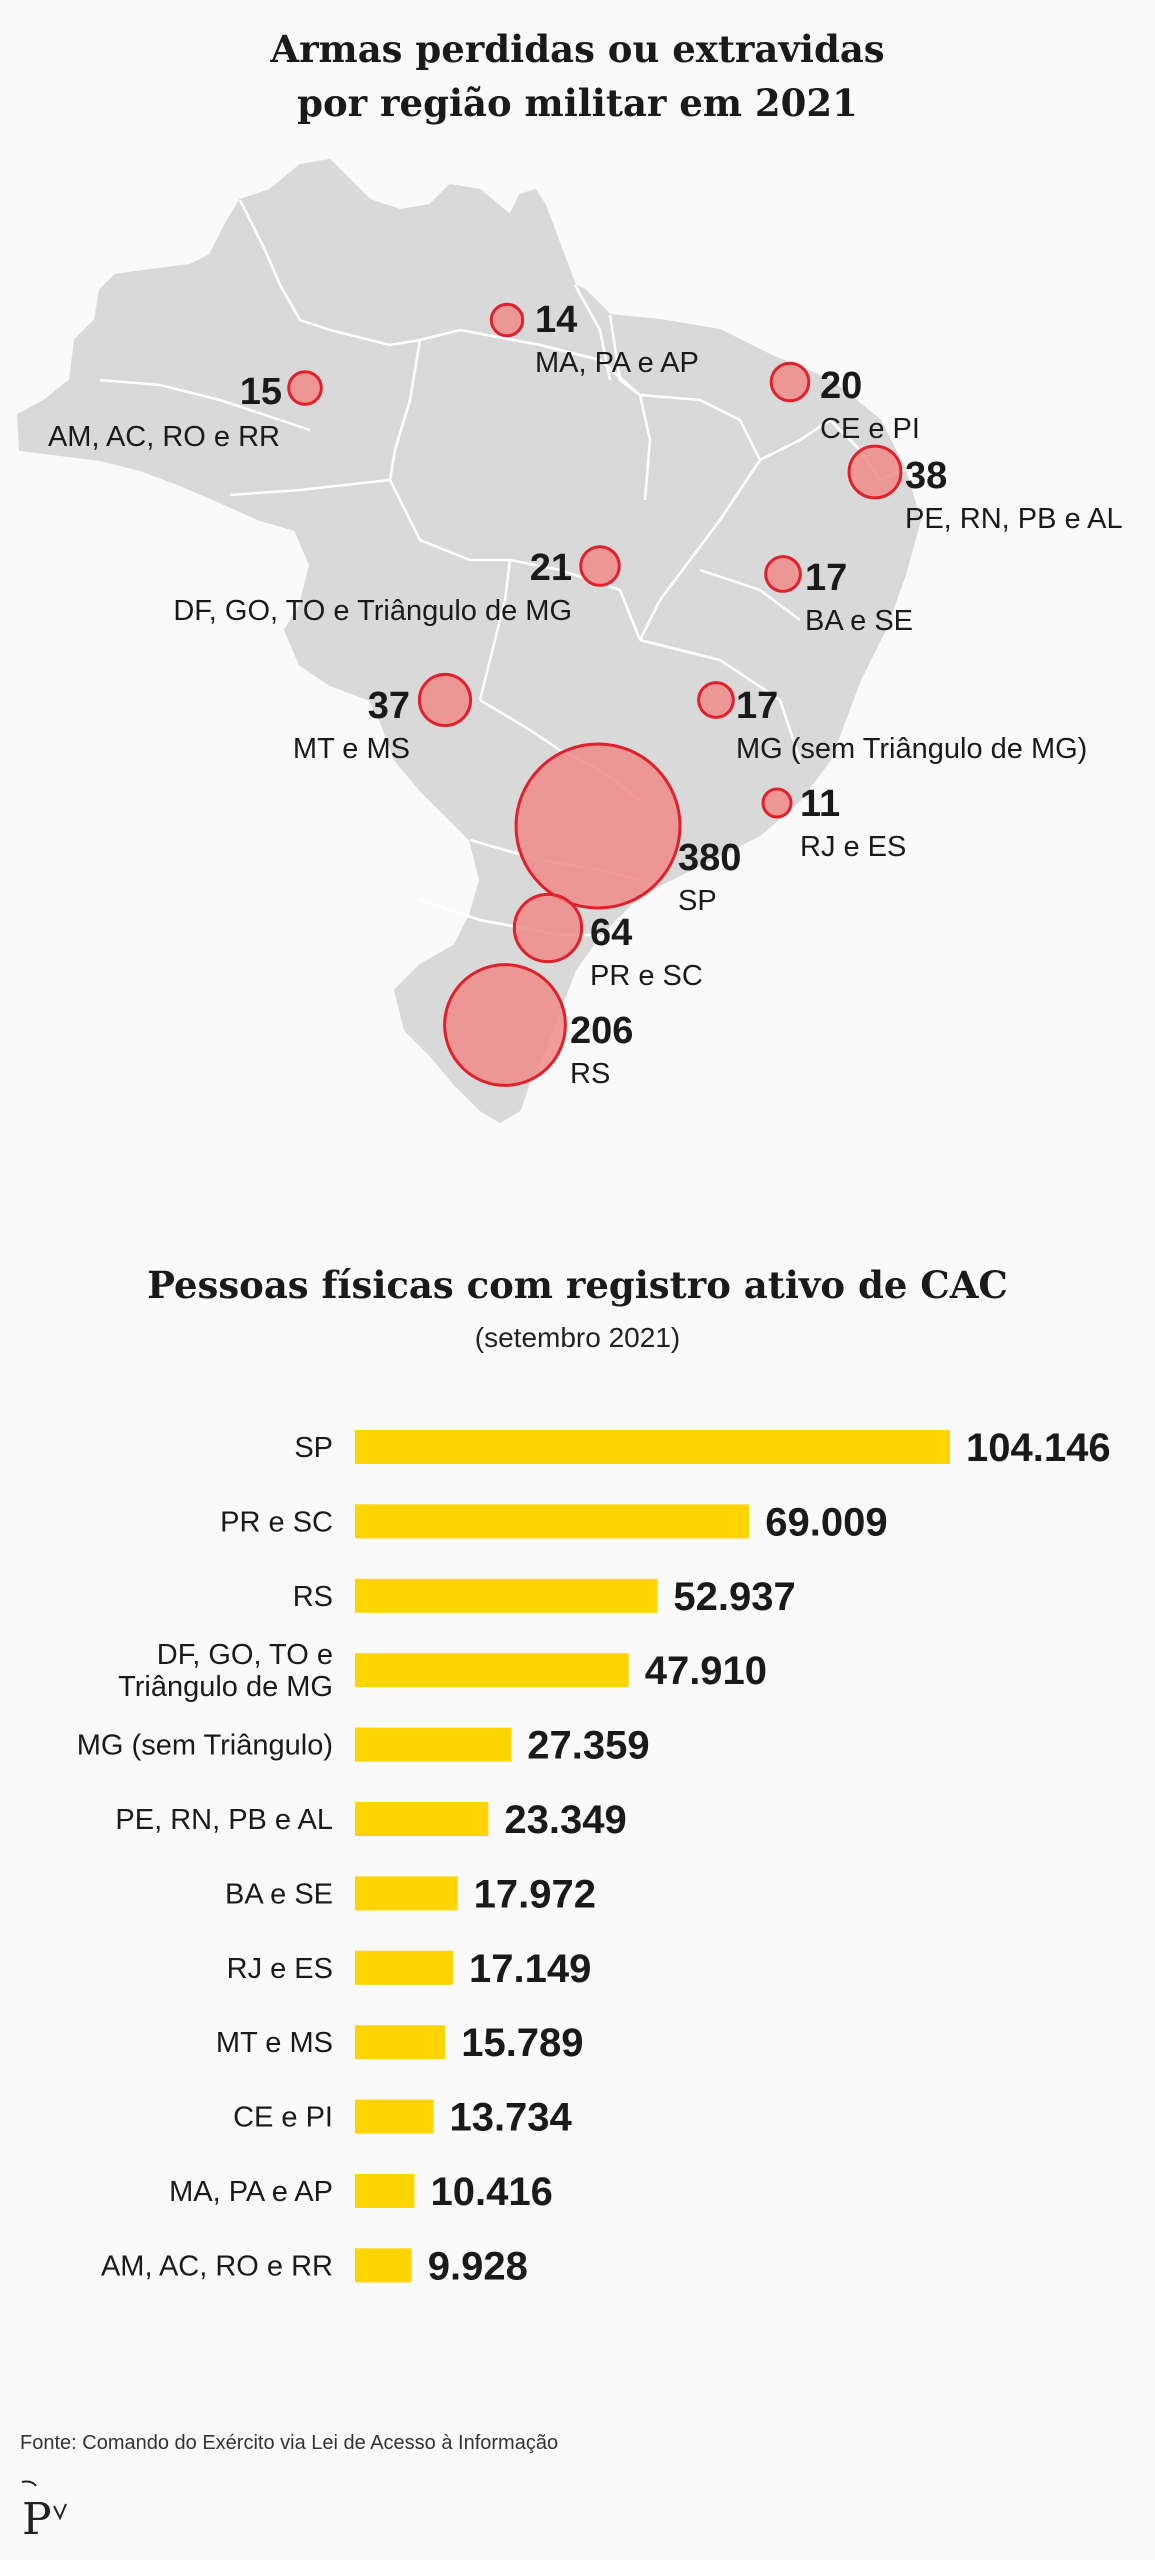 Image resolution: width=1155 pixels, height=2560 pixels. Describe the element at coordinates (611, 933) in the screenshot. I see `bubble-value-label: 64` at that location.